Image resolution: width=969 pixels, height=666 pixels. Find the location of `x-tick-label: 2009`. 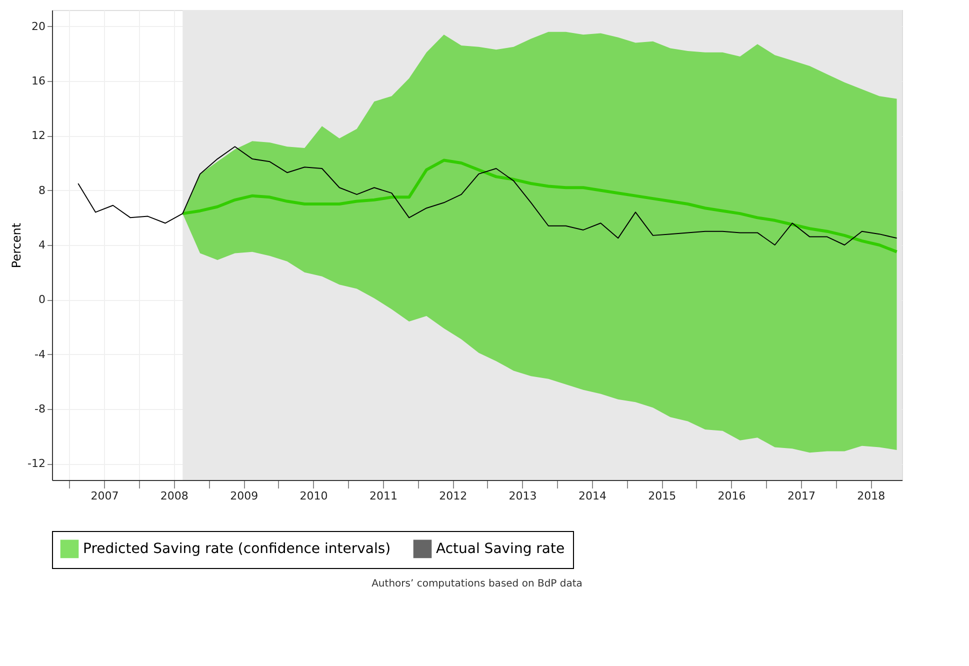

x-tick-label: 2009 is located at coordinates (244, 496).